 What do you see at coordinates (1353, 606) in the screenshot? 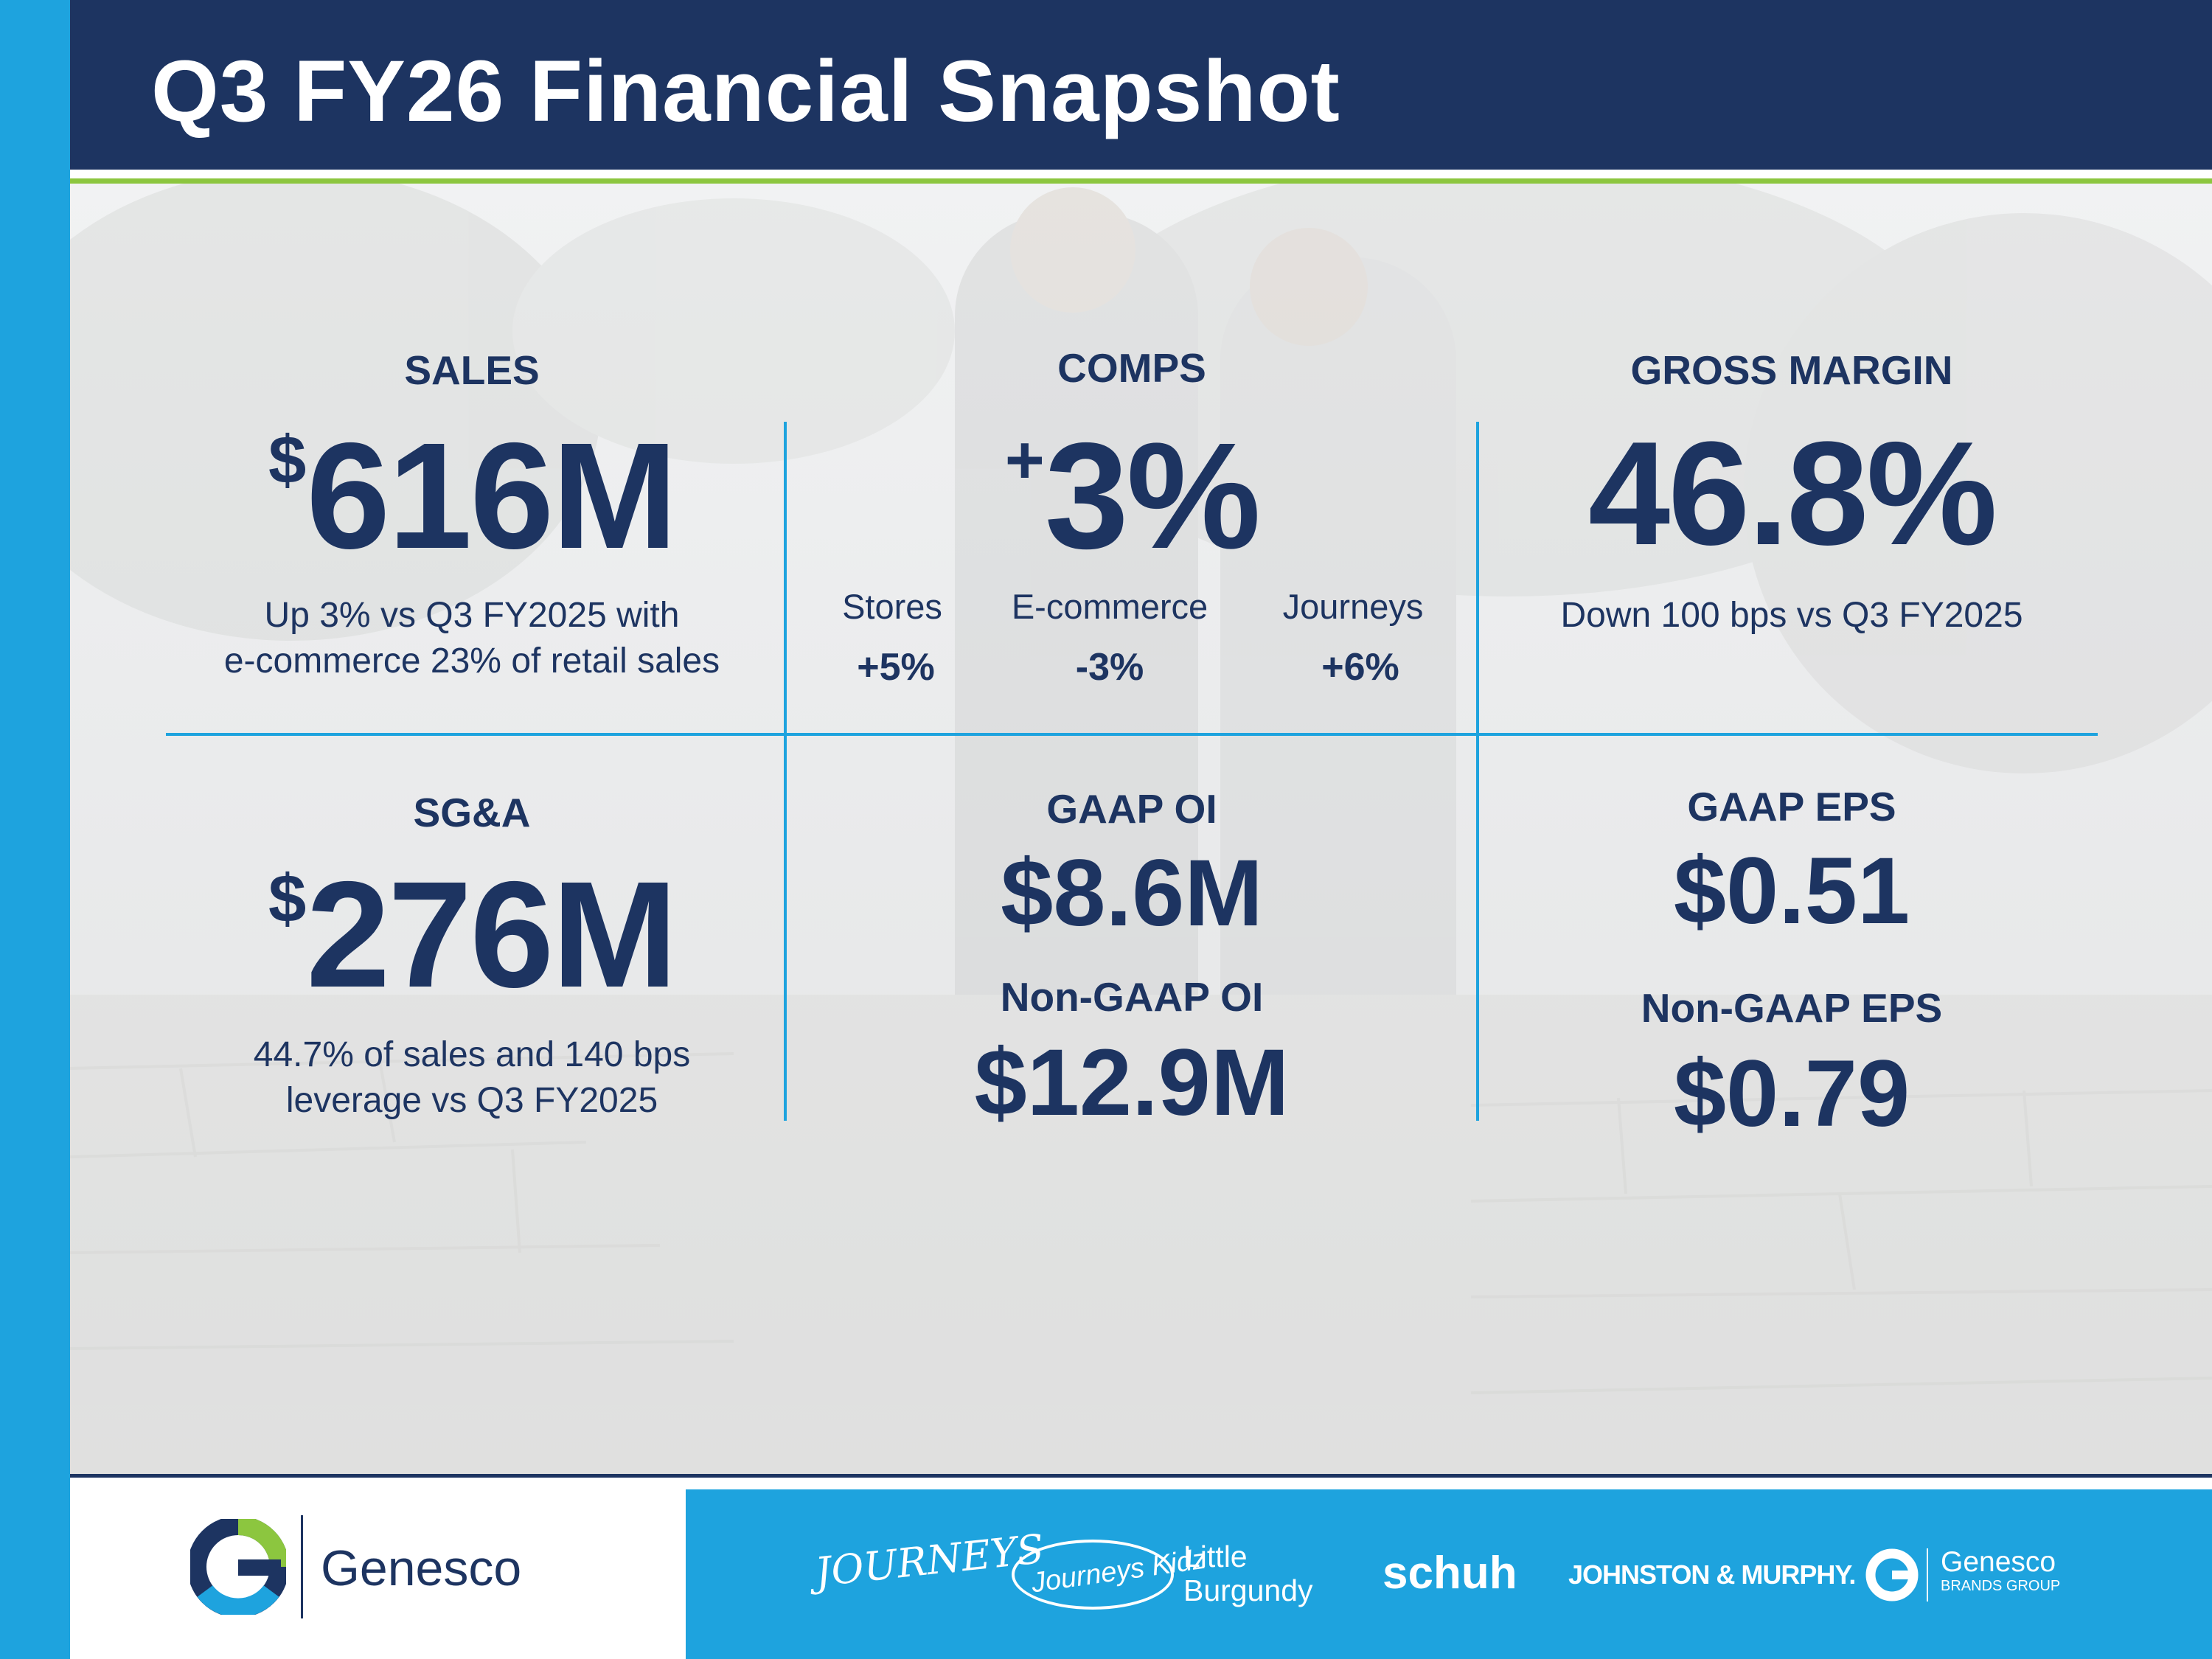
I see `comps-journeys-label: Journeys` at bounding box center [1353, 606].